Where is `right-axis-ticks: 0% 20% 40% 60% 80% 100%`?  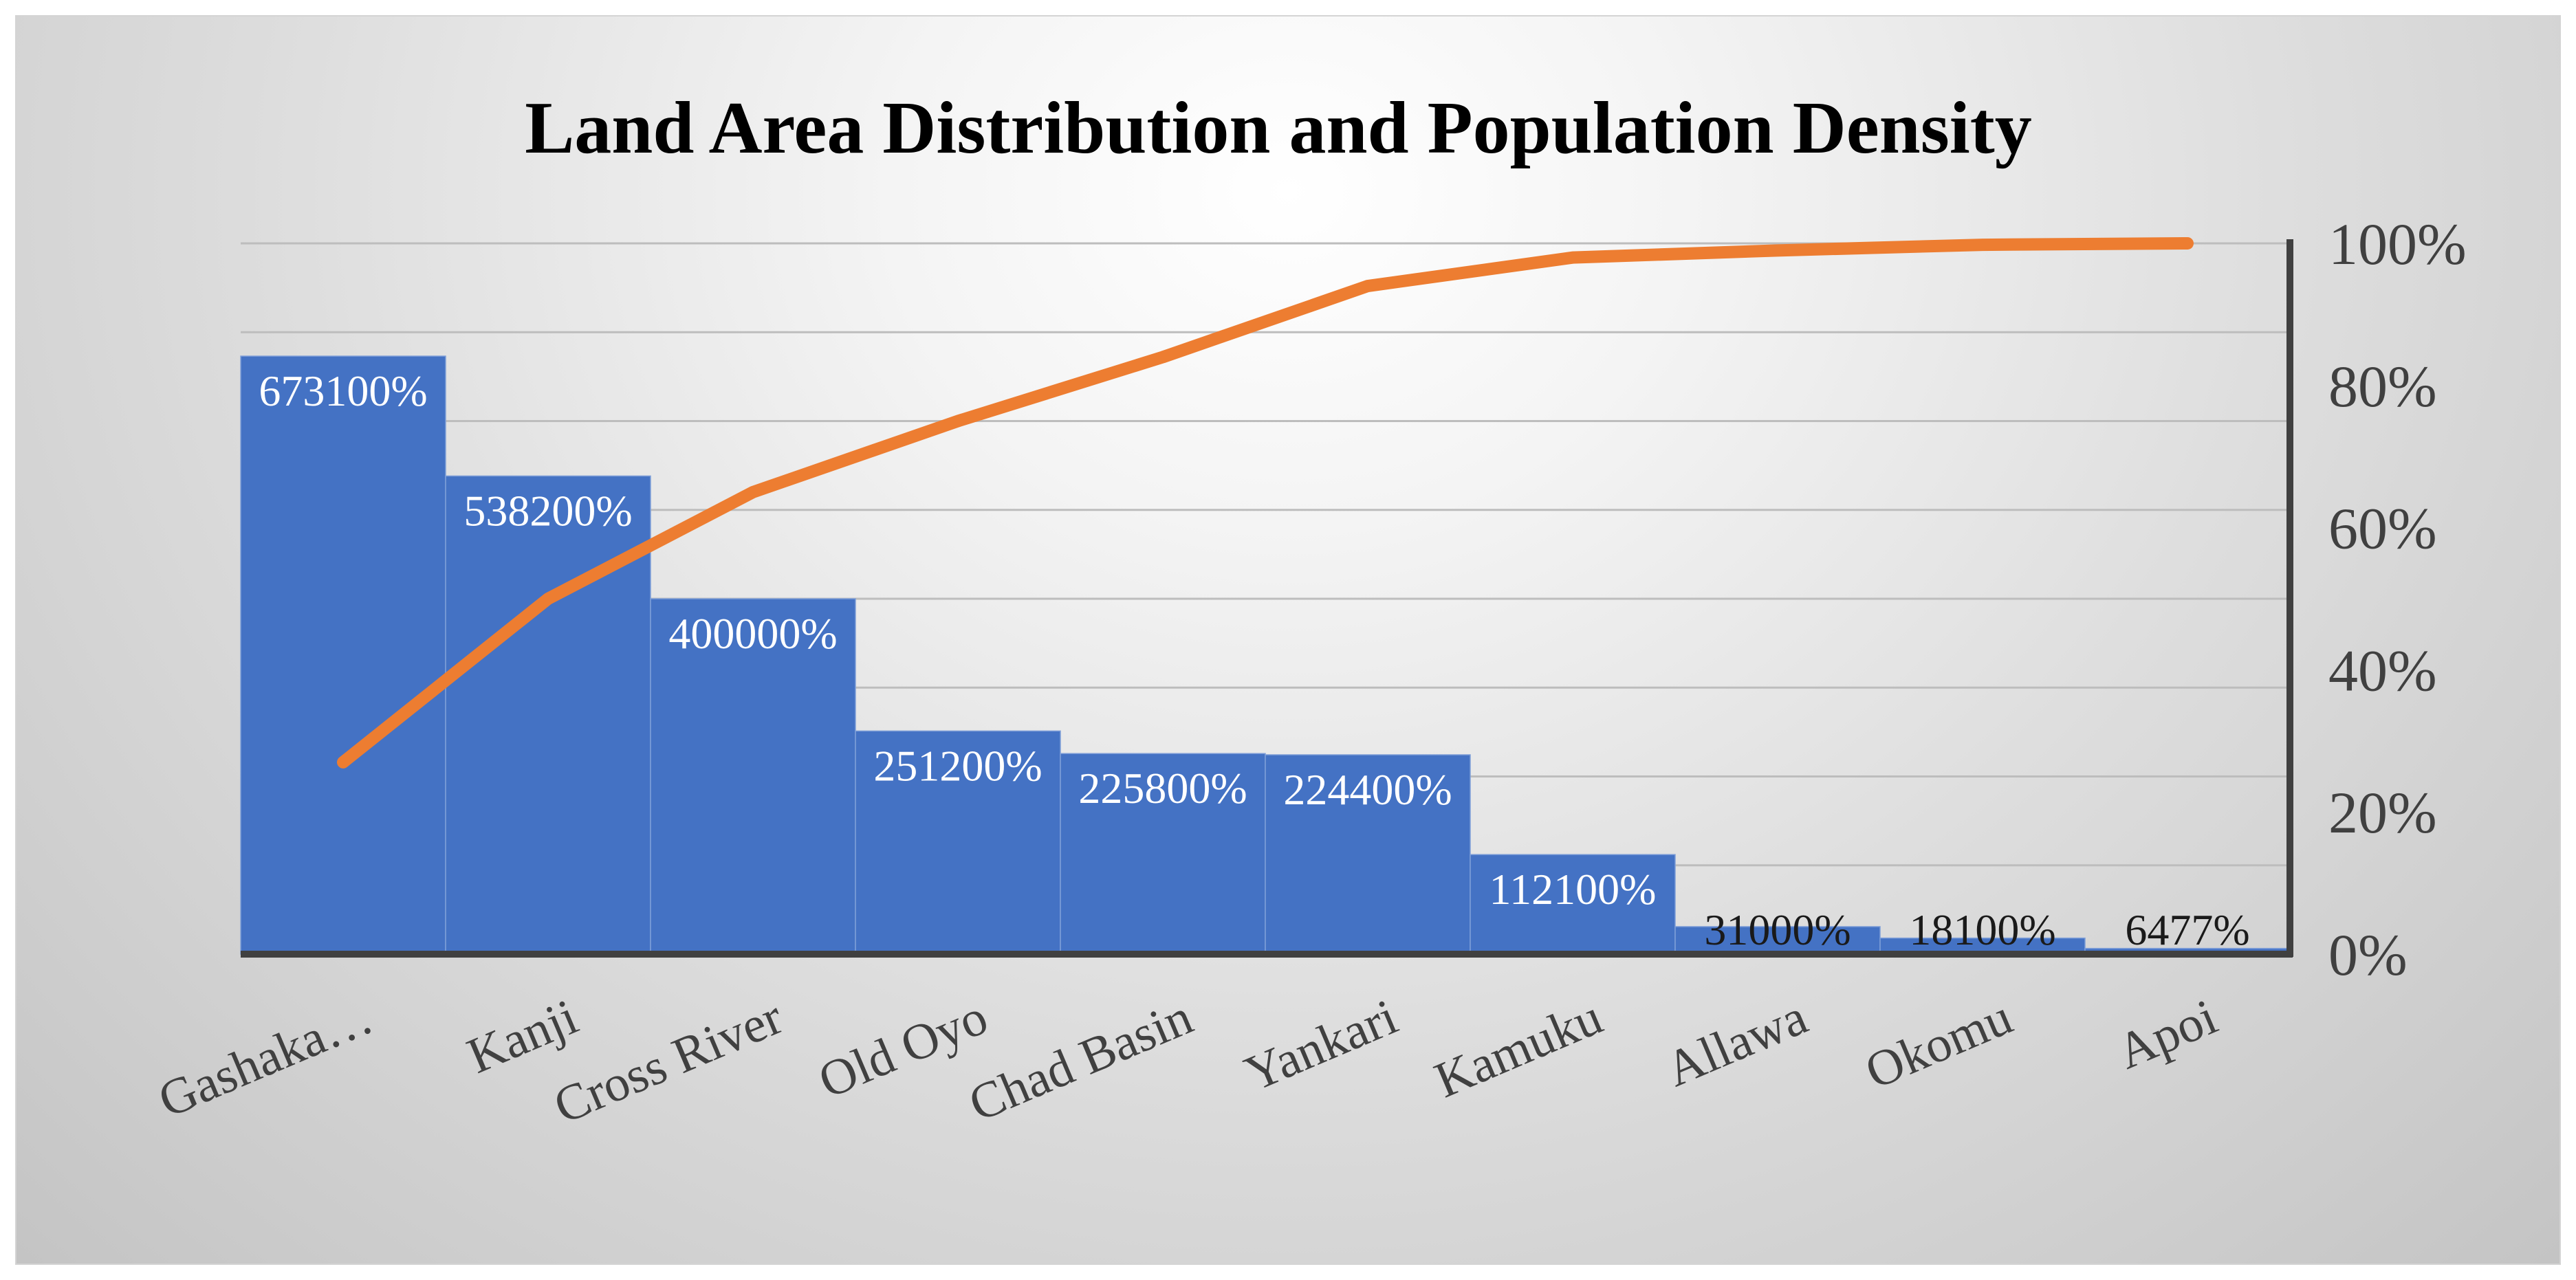
right-axis-ticks: 0% 20% 40% 60% 80% 100% is located at coordinates (2397, 599).